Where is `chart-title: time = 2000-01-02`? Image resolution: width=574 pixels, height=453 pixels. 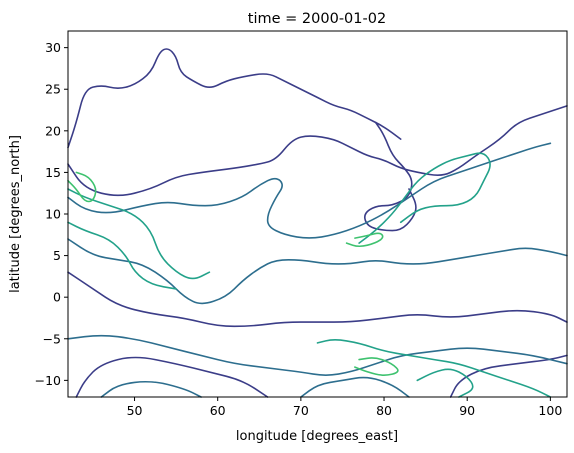 chart-title: time = 2000-01-02 is located at coordinates (317, 19).